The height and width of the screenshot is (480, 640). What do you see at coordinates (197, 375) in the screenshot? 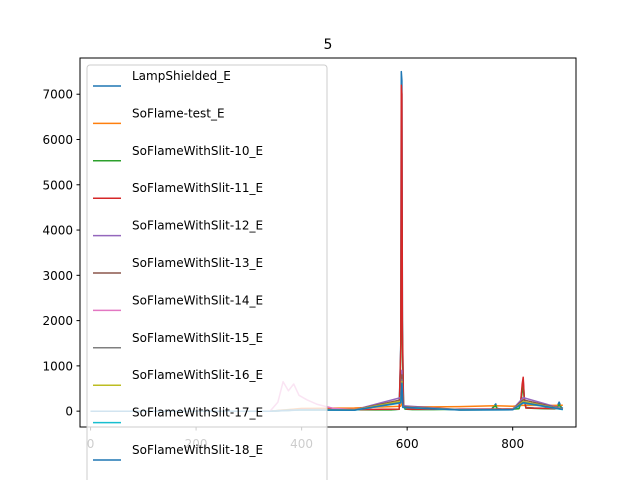
I see `legend-label: SoFlameWithSlit-16_E` at bounding box center [197, 375].